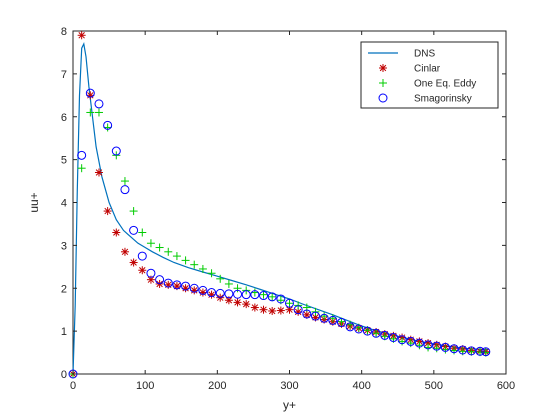  Describe the element at coordinates (64, 204) in the screenshot. I see `y-tick-label: 4` at that location.